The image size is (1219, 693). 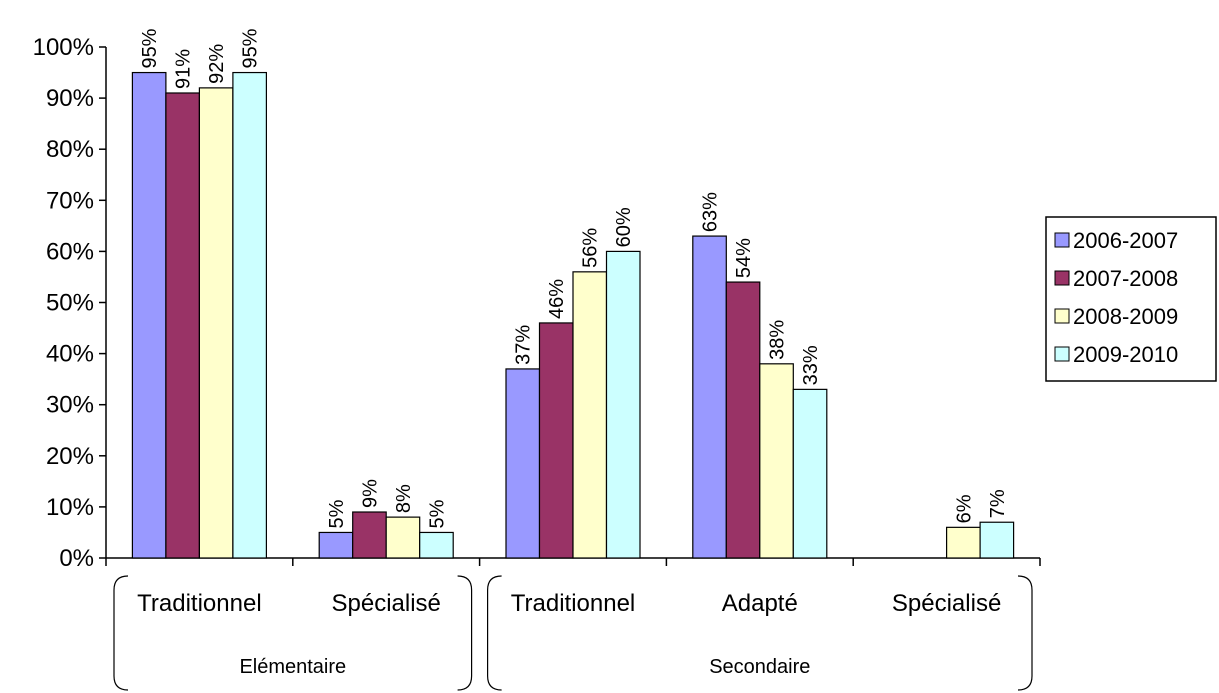 What do you see at coordinates (811, 365) in the screenshot?
I see `data-label: 33%` at bounding box center [811, 365].